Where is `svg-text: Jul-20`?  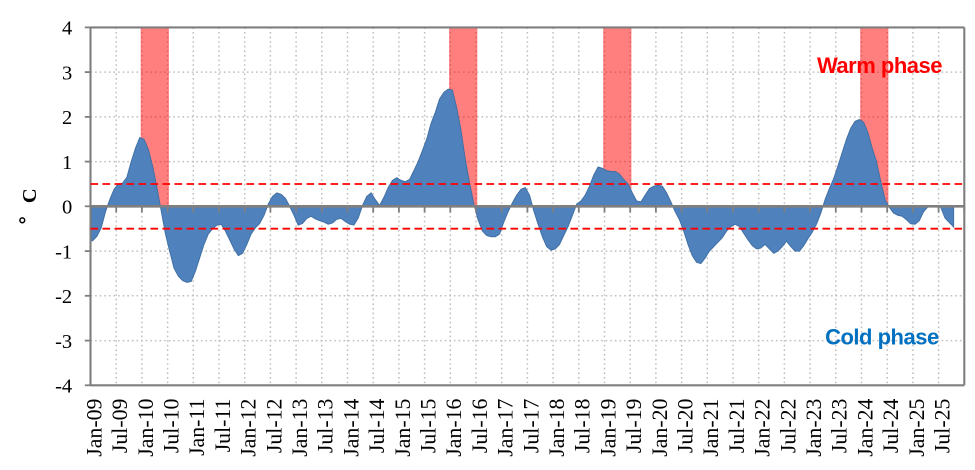
svg-text: Jul-20 is located at coordinates (686, 426).